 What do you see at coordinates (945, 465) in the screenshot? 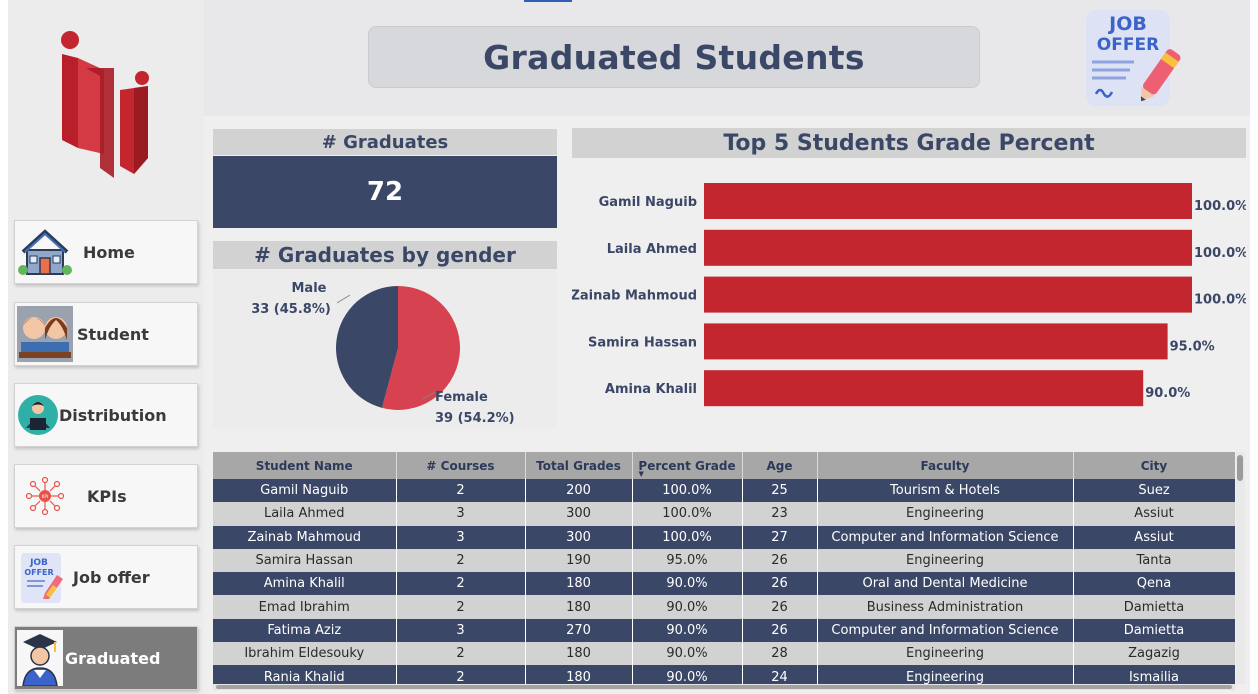
I see `column-header-faculty: Faculty` at bounding box center [945, 465].